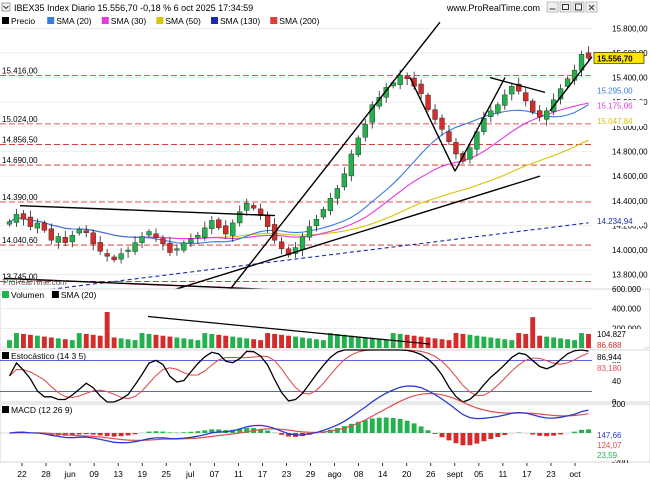 The image size is (650, 483). I want to click on y-tick-label: 13.800,00, so click(630, 275).